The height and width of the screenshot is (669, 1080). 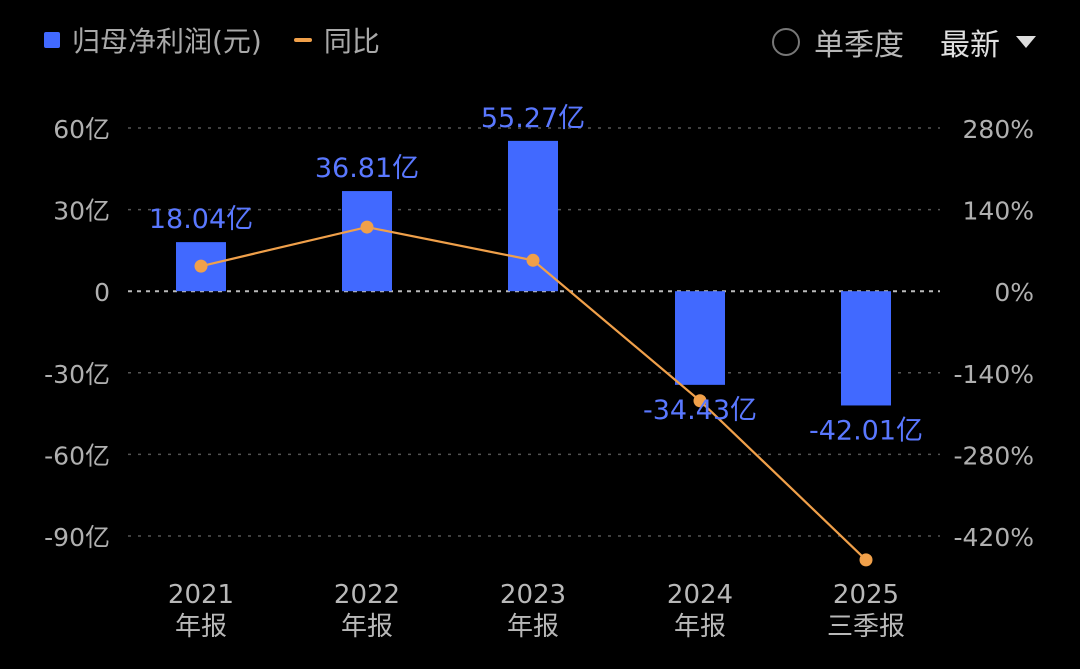 I want to click on category-label-year: 2021, so click(x=201, y=595).